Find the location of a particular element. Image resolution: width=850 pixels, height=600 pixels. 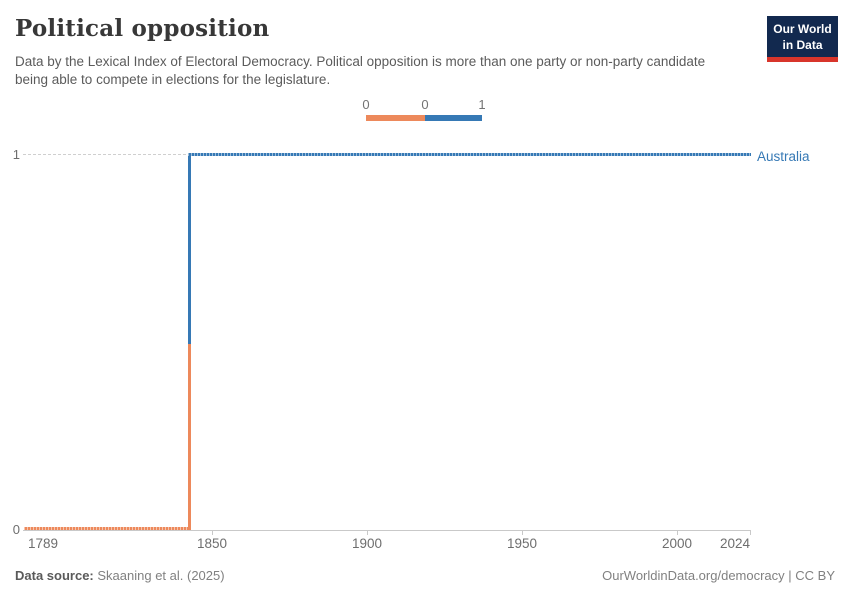

x-tickmark-1900 is located at coordinates (367, 532).